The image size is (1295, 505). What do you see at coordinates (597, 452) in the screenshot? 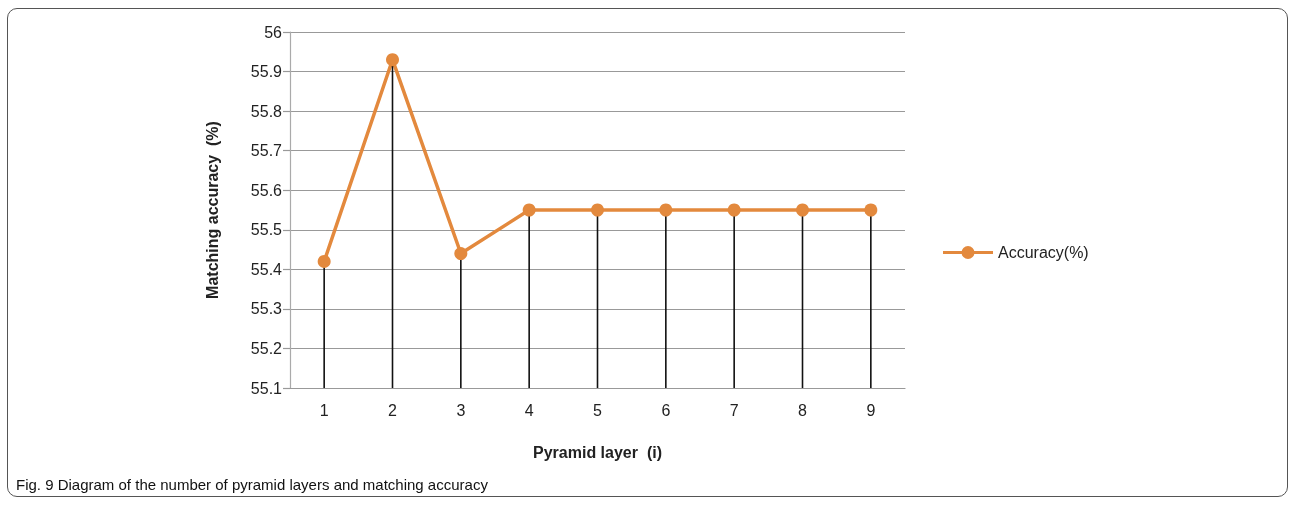
I see `x-axis-title: Pyramid layer (i)` at bounding box center [597, 452].